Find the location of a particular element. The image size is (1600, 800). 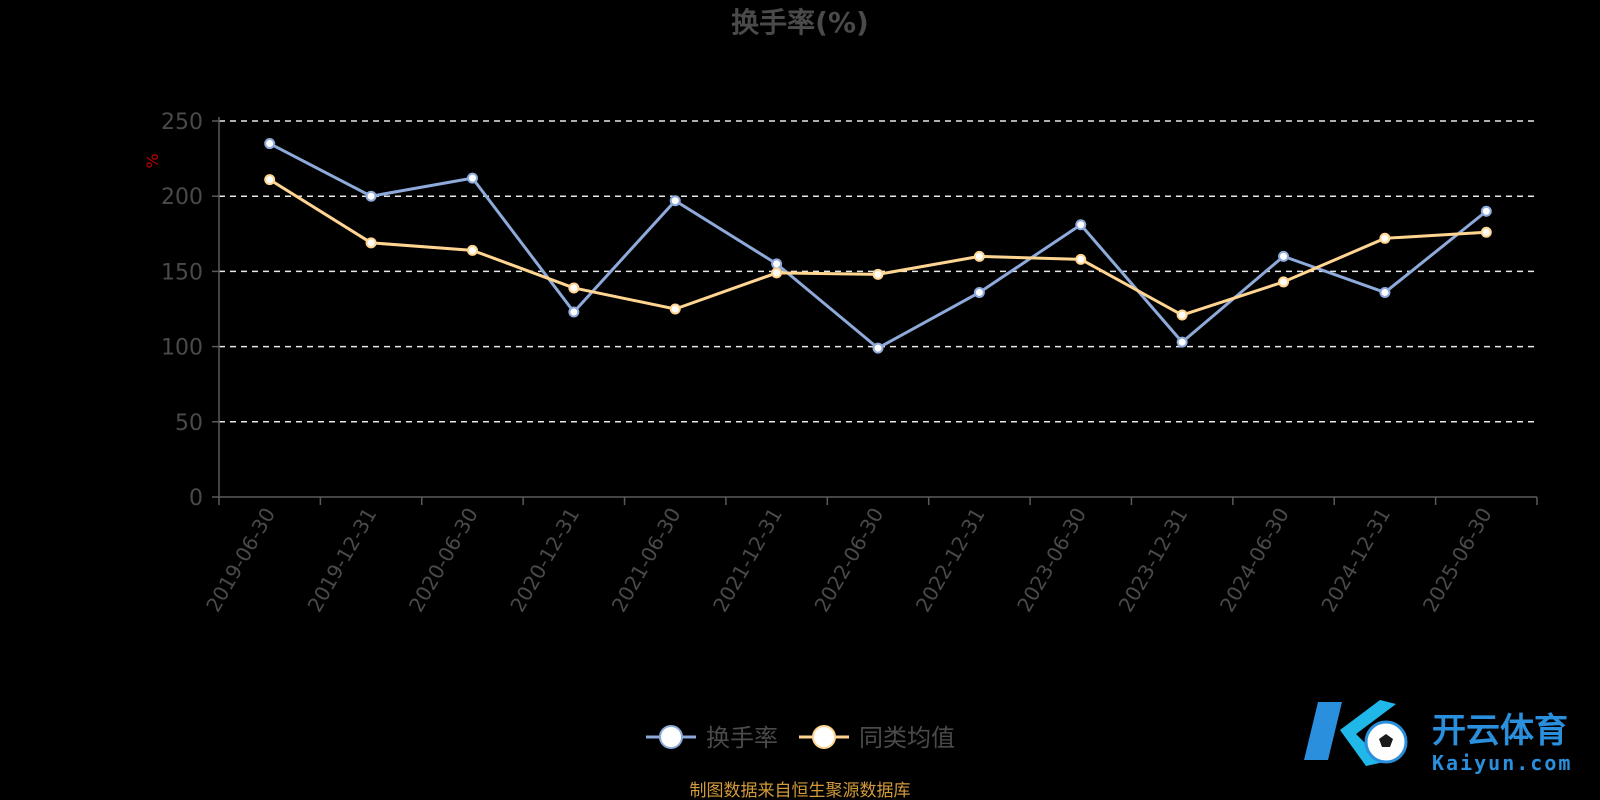

watermark-logo: 开云体育 Kaiyun.com is located at coordinates (1438, 737).